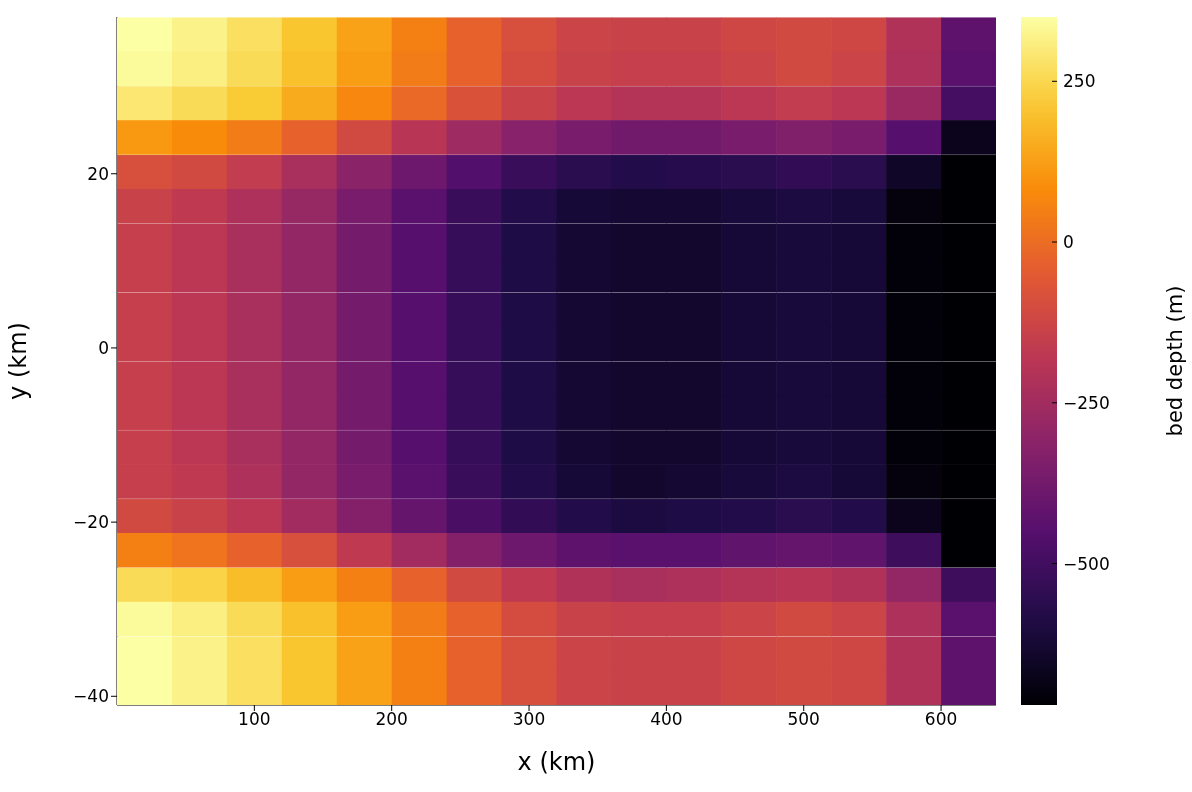  What do you see at coordinates (91, 696) in the screenshot?
I see `y-tick-label: −40` at bounding box center [91, 696].